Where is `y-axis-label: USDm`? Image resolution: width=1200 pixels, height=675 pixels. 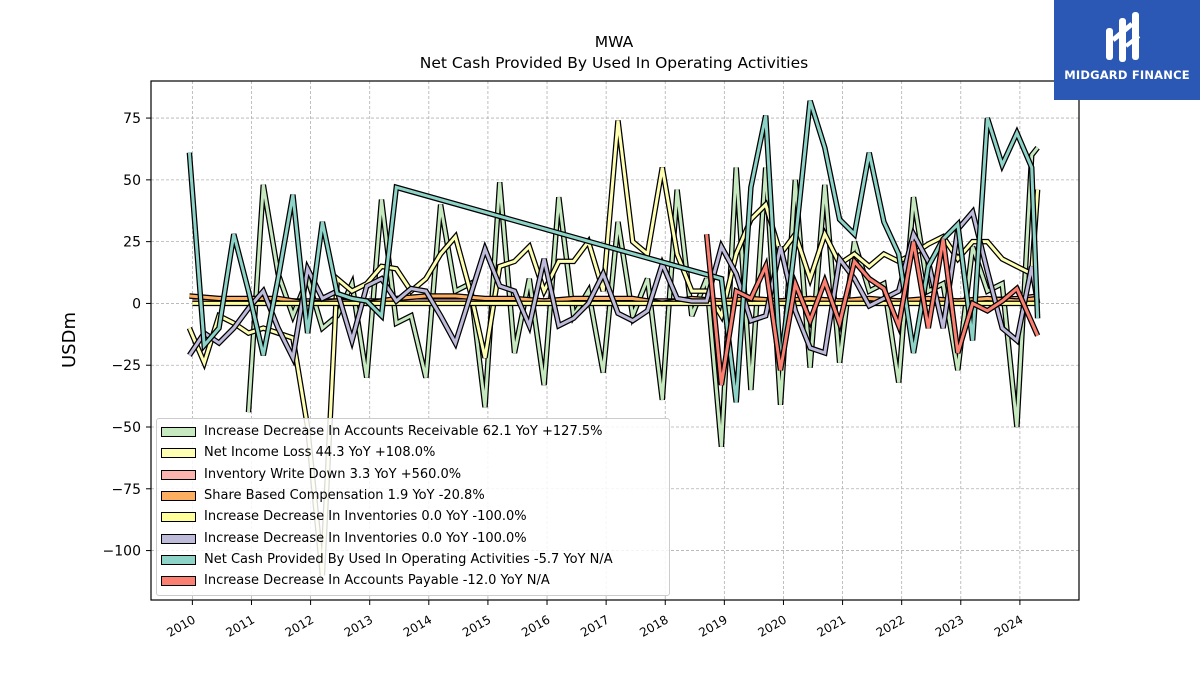 y-axis-label: USDm is located at coordinates (69, 340).